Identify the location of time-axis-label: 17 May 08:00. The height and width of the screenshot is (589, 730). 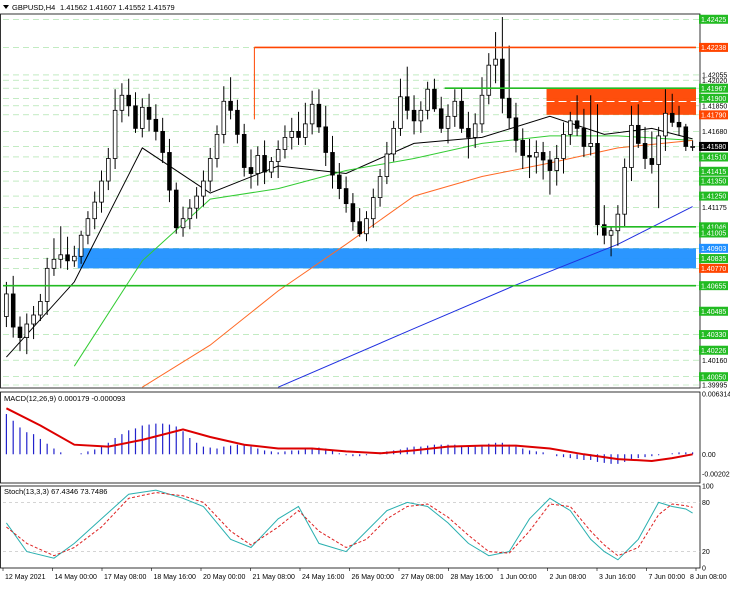
(125, 577).